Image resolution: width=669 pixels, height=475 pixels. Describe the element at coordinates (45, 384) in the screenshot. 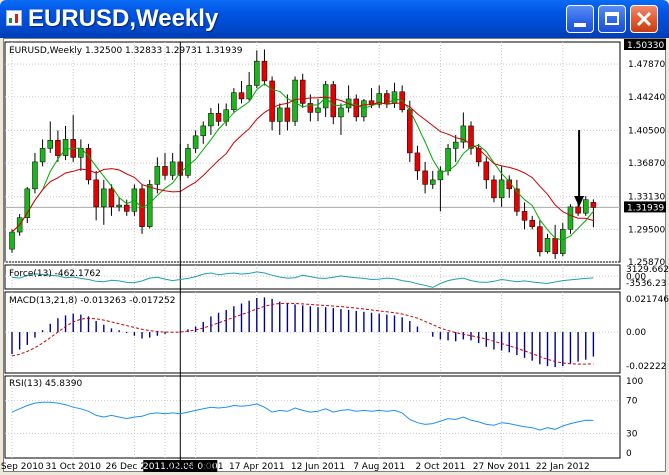

I see `rsi-pane-header: RSI(13) 45.8390` at that location.